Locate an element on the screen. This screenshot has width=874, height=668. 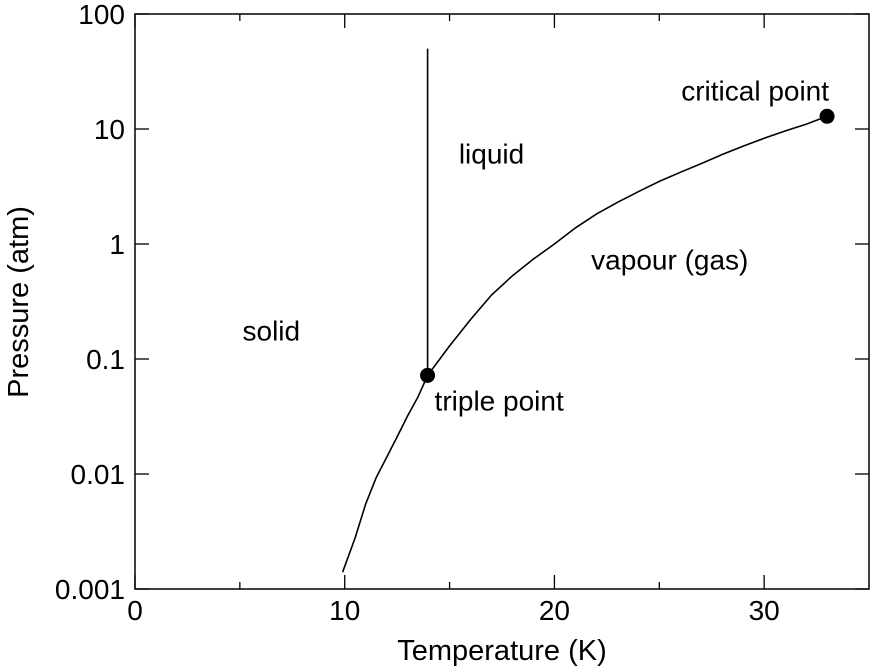
critical-point-marker is located at coordinates (827, 116).